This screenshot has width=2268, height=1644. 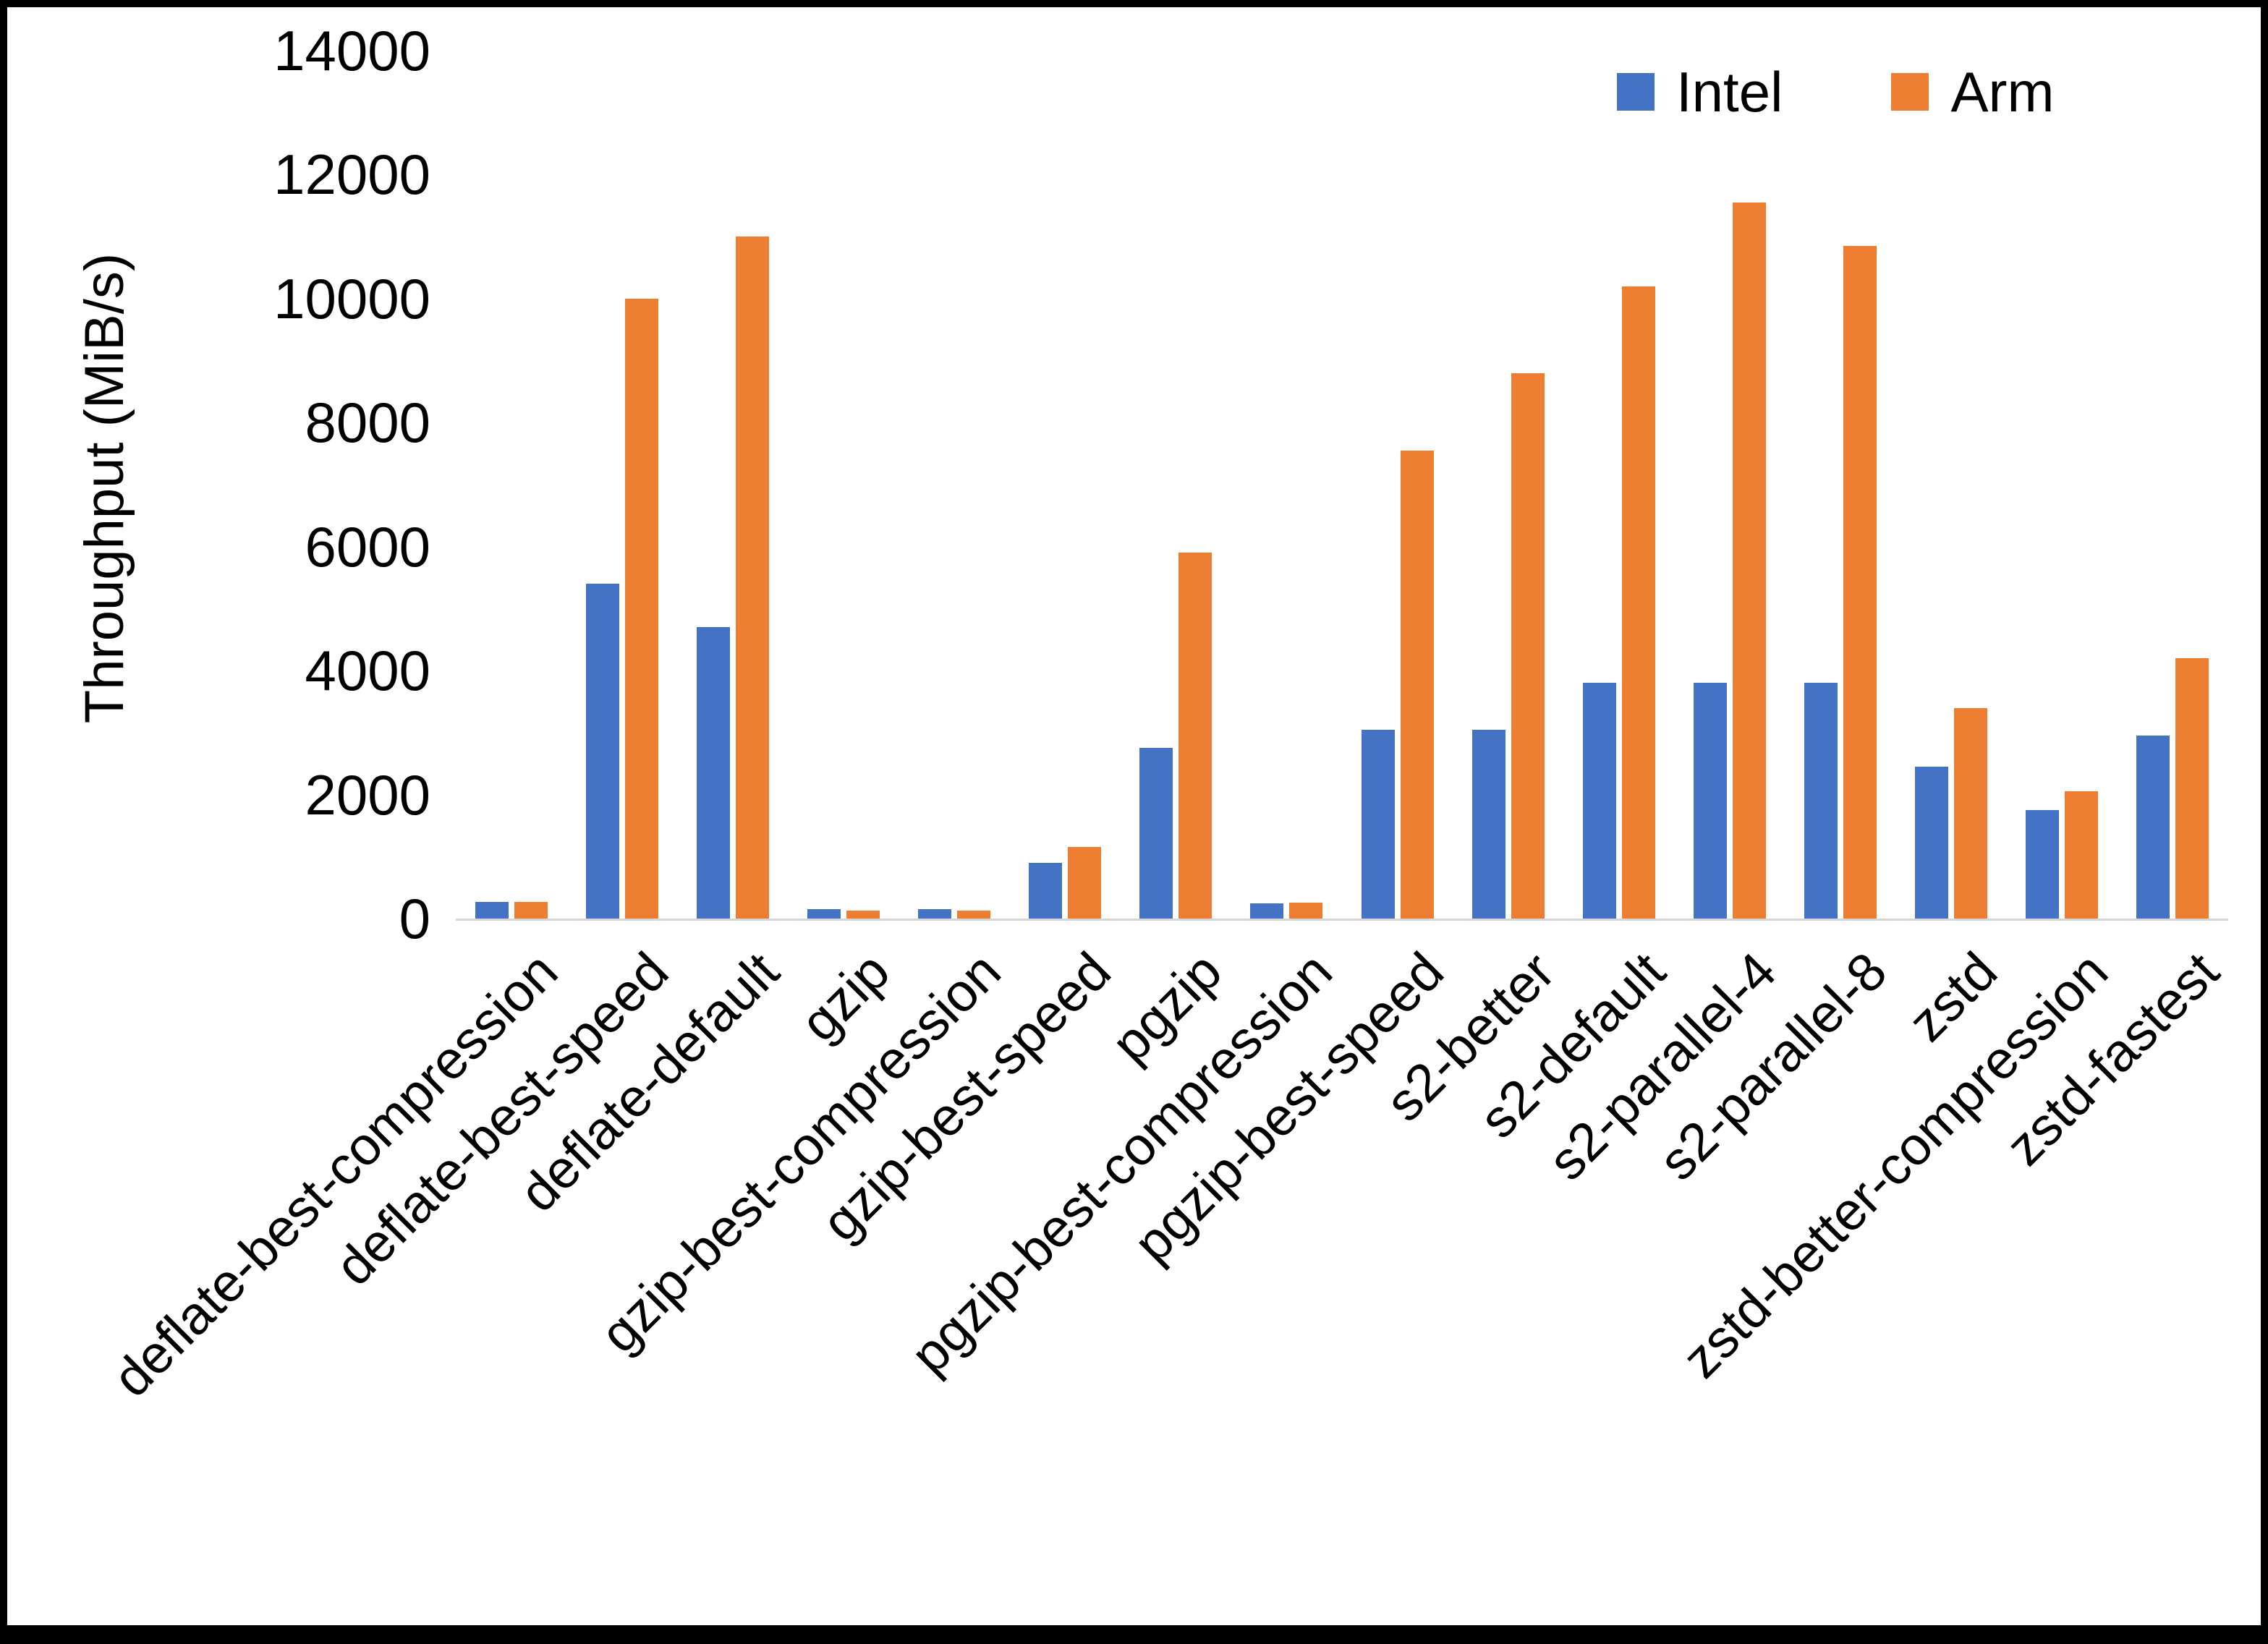 I want to click on legend-label-intel: Intel, so click(x=1729, y=92).